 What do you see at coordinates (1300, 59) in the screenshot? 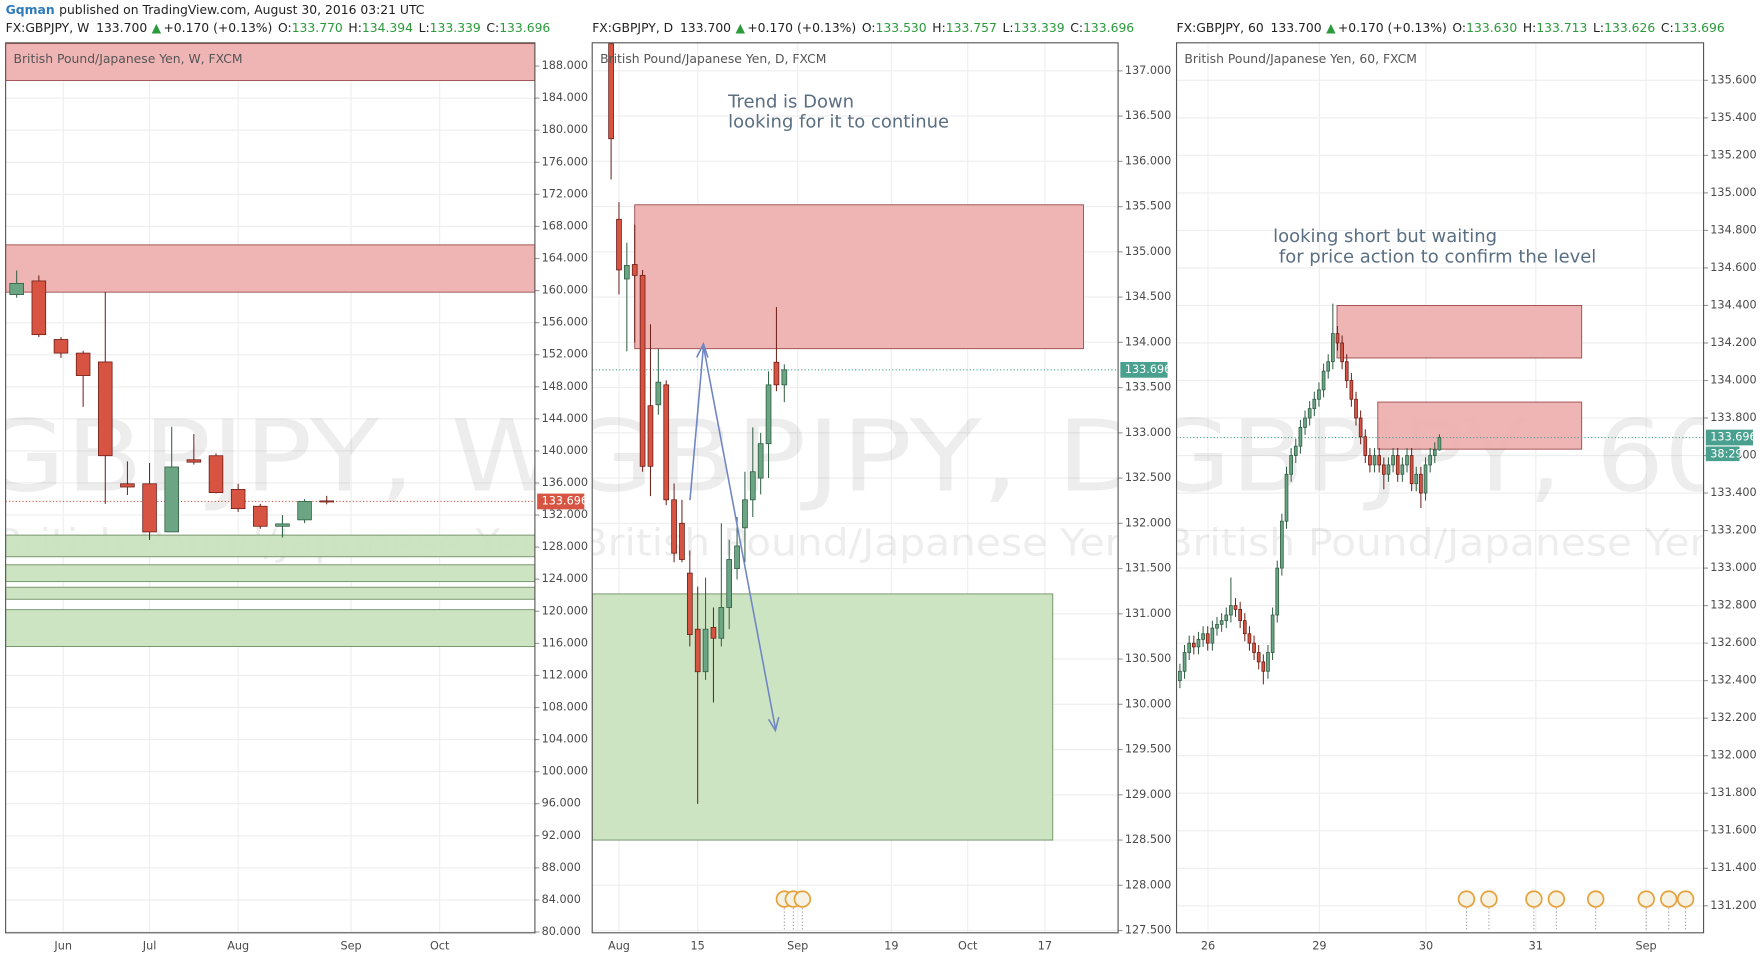
I see `chart-legend: British Pound/Japanese Yen, 60, FXCM` at bounding box center [1300, 59].